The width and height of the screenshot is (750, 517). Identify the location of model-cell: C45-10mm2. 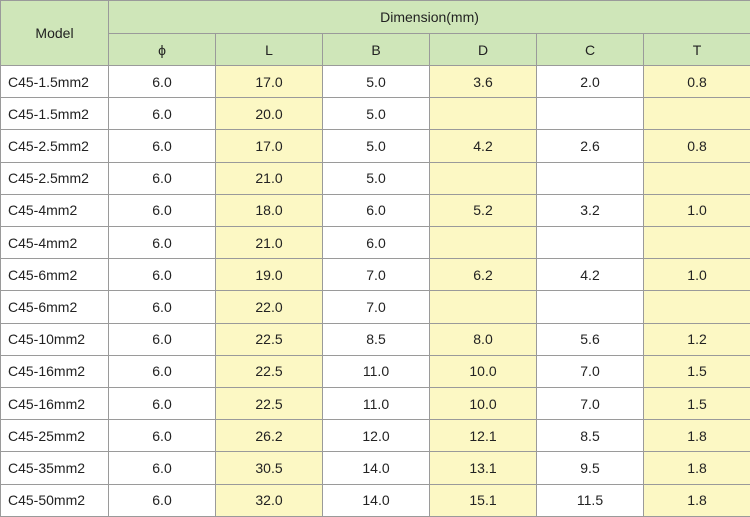
(54, 339).